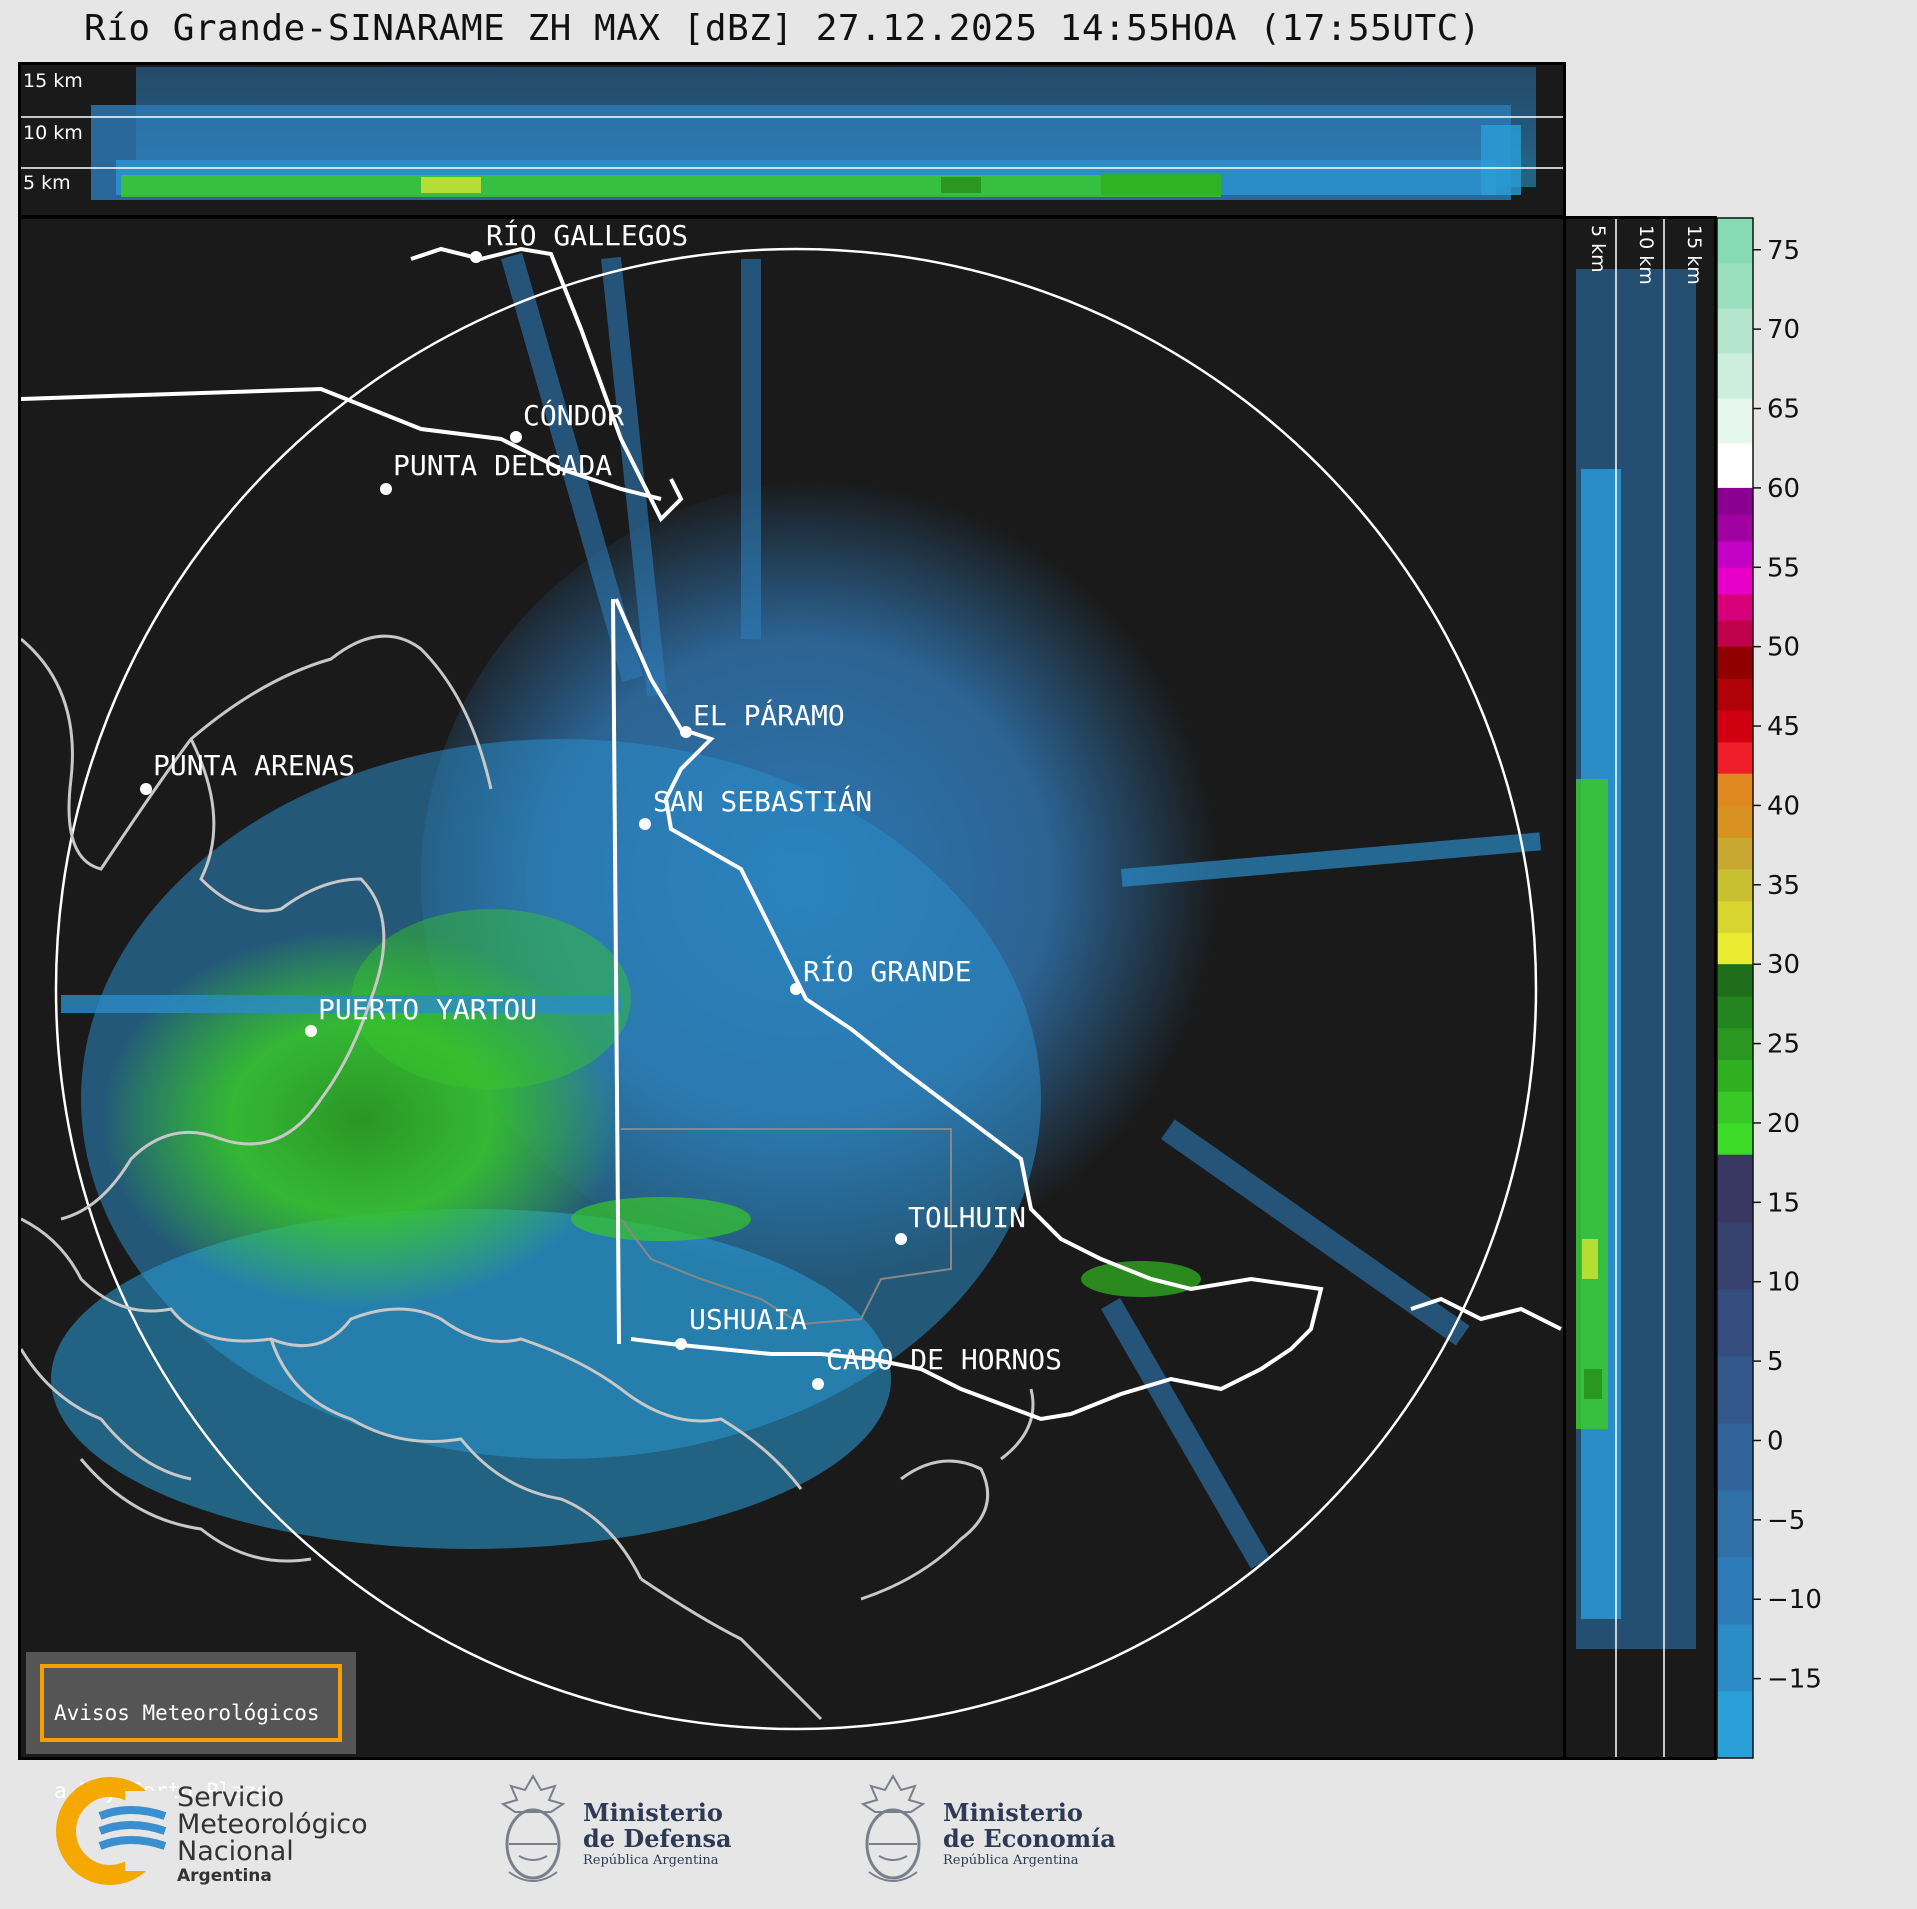 The image size is (1917, 1909). What do you see at coordinates (53, 81) in the screenshot?
I see `top-height-label-15km: 15 km` at bounding box center [53, 81].